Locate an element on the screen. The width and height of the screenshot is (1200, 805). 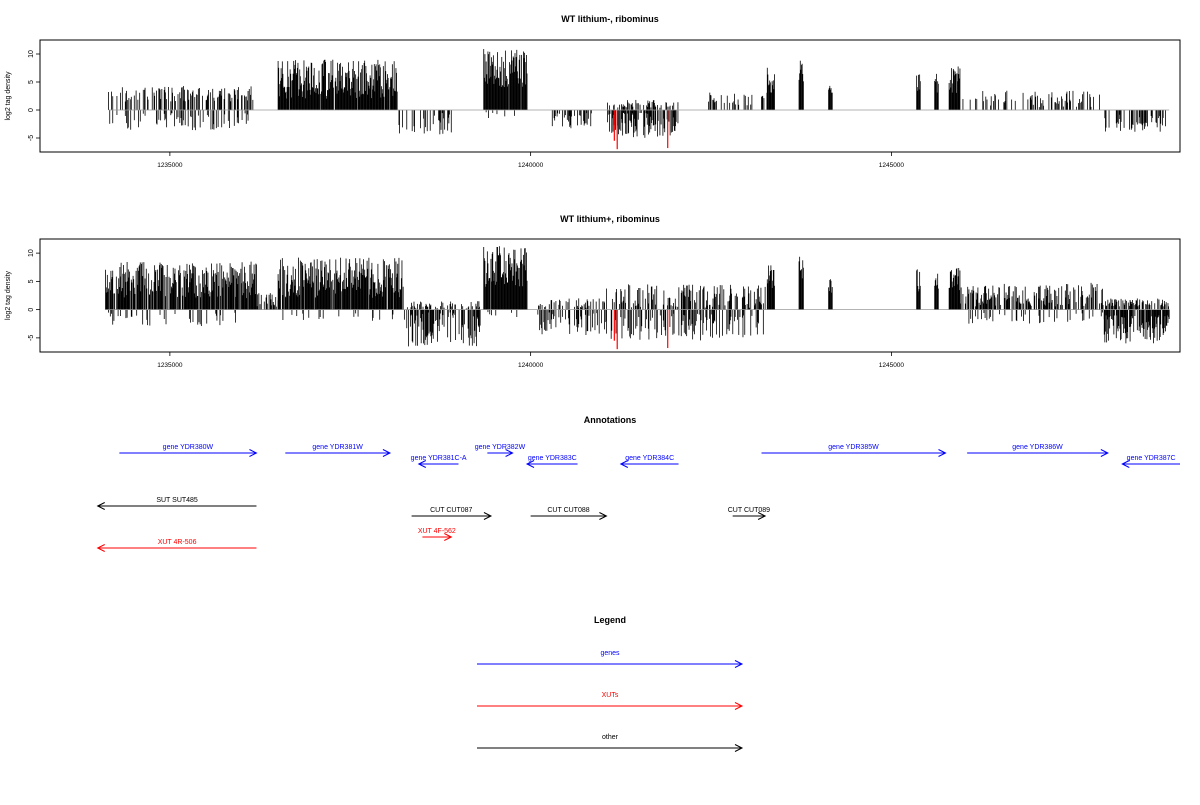
feature-xut: XUT 4R-506 is located at coordinates (176, 545).